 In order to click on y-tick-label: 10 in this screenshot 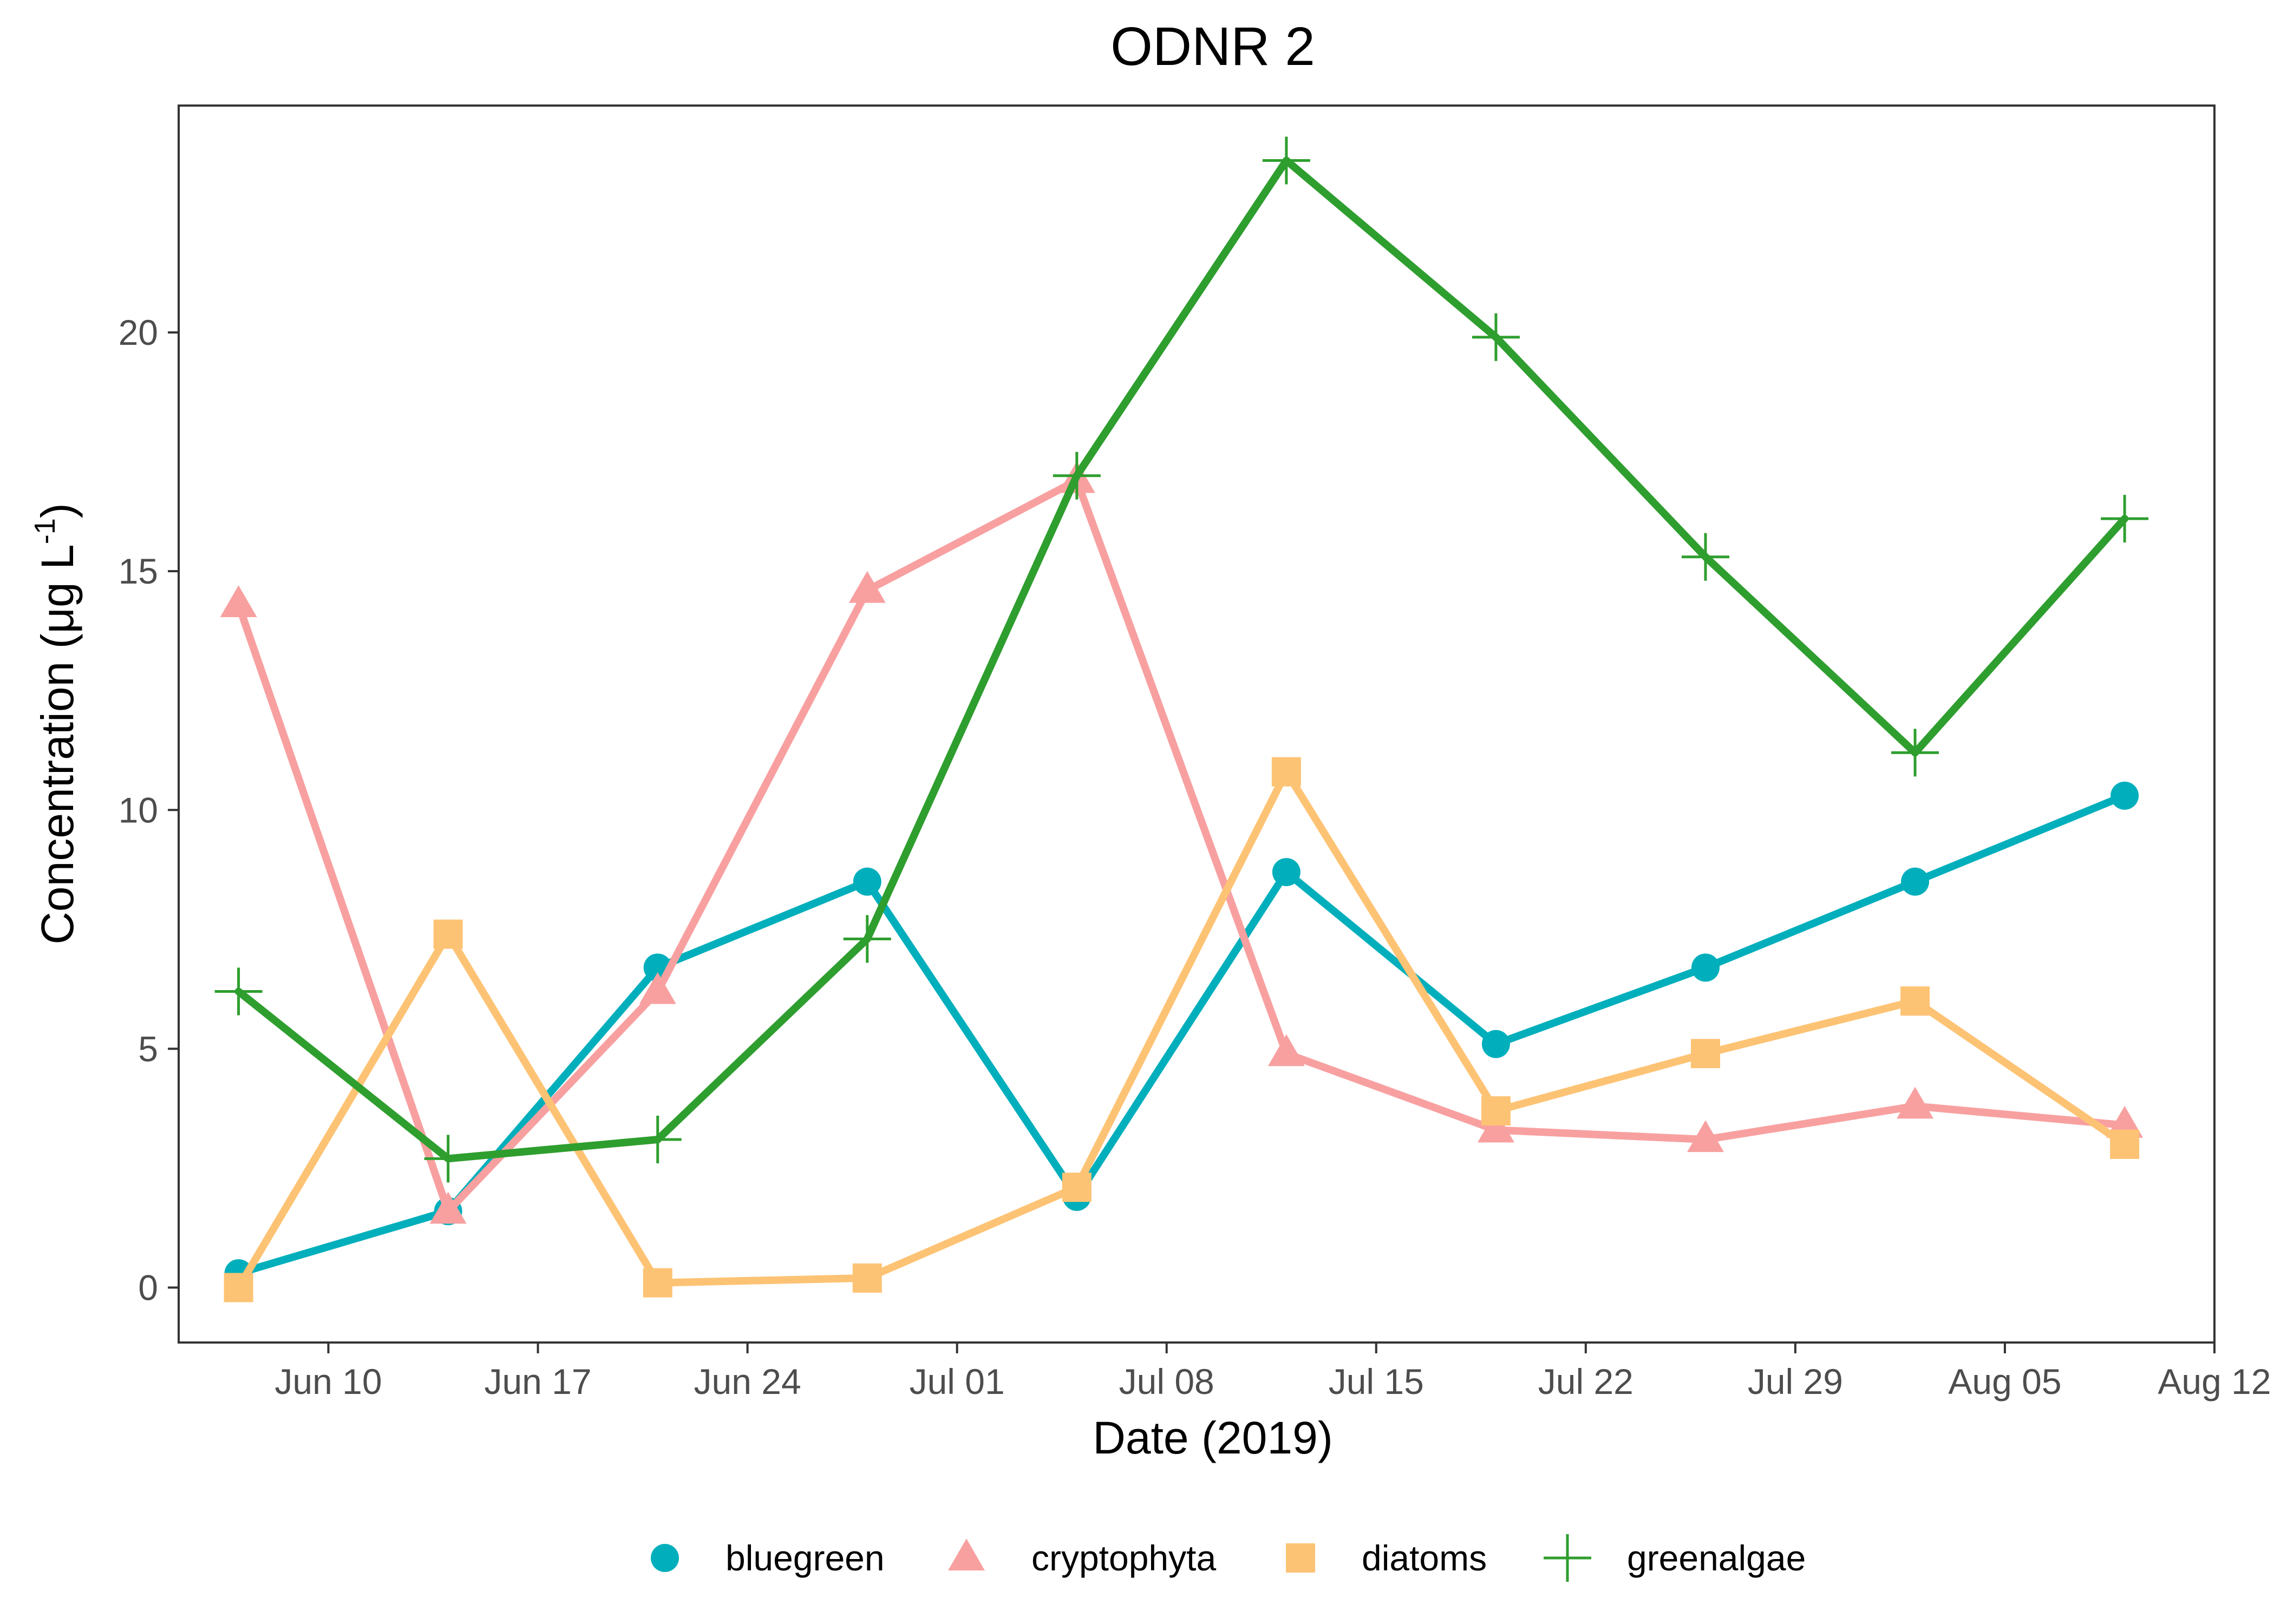, I will do `click(139, 810)`.